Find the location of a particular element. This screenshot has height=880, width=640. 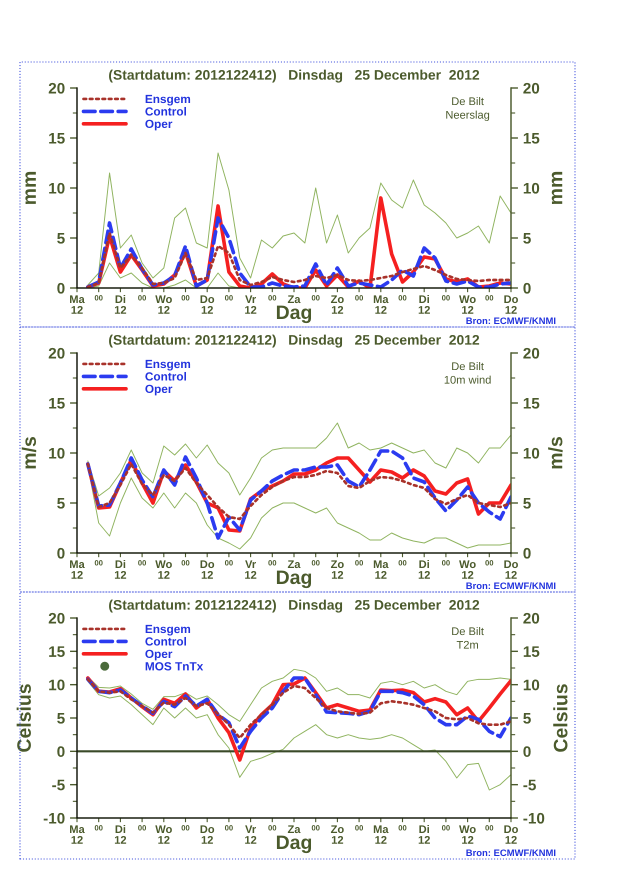

y2-axis-title: Celsius is located at coordinates (560, 718).